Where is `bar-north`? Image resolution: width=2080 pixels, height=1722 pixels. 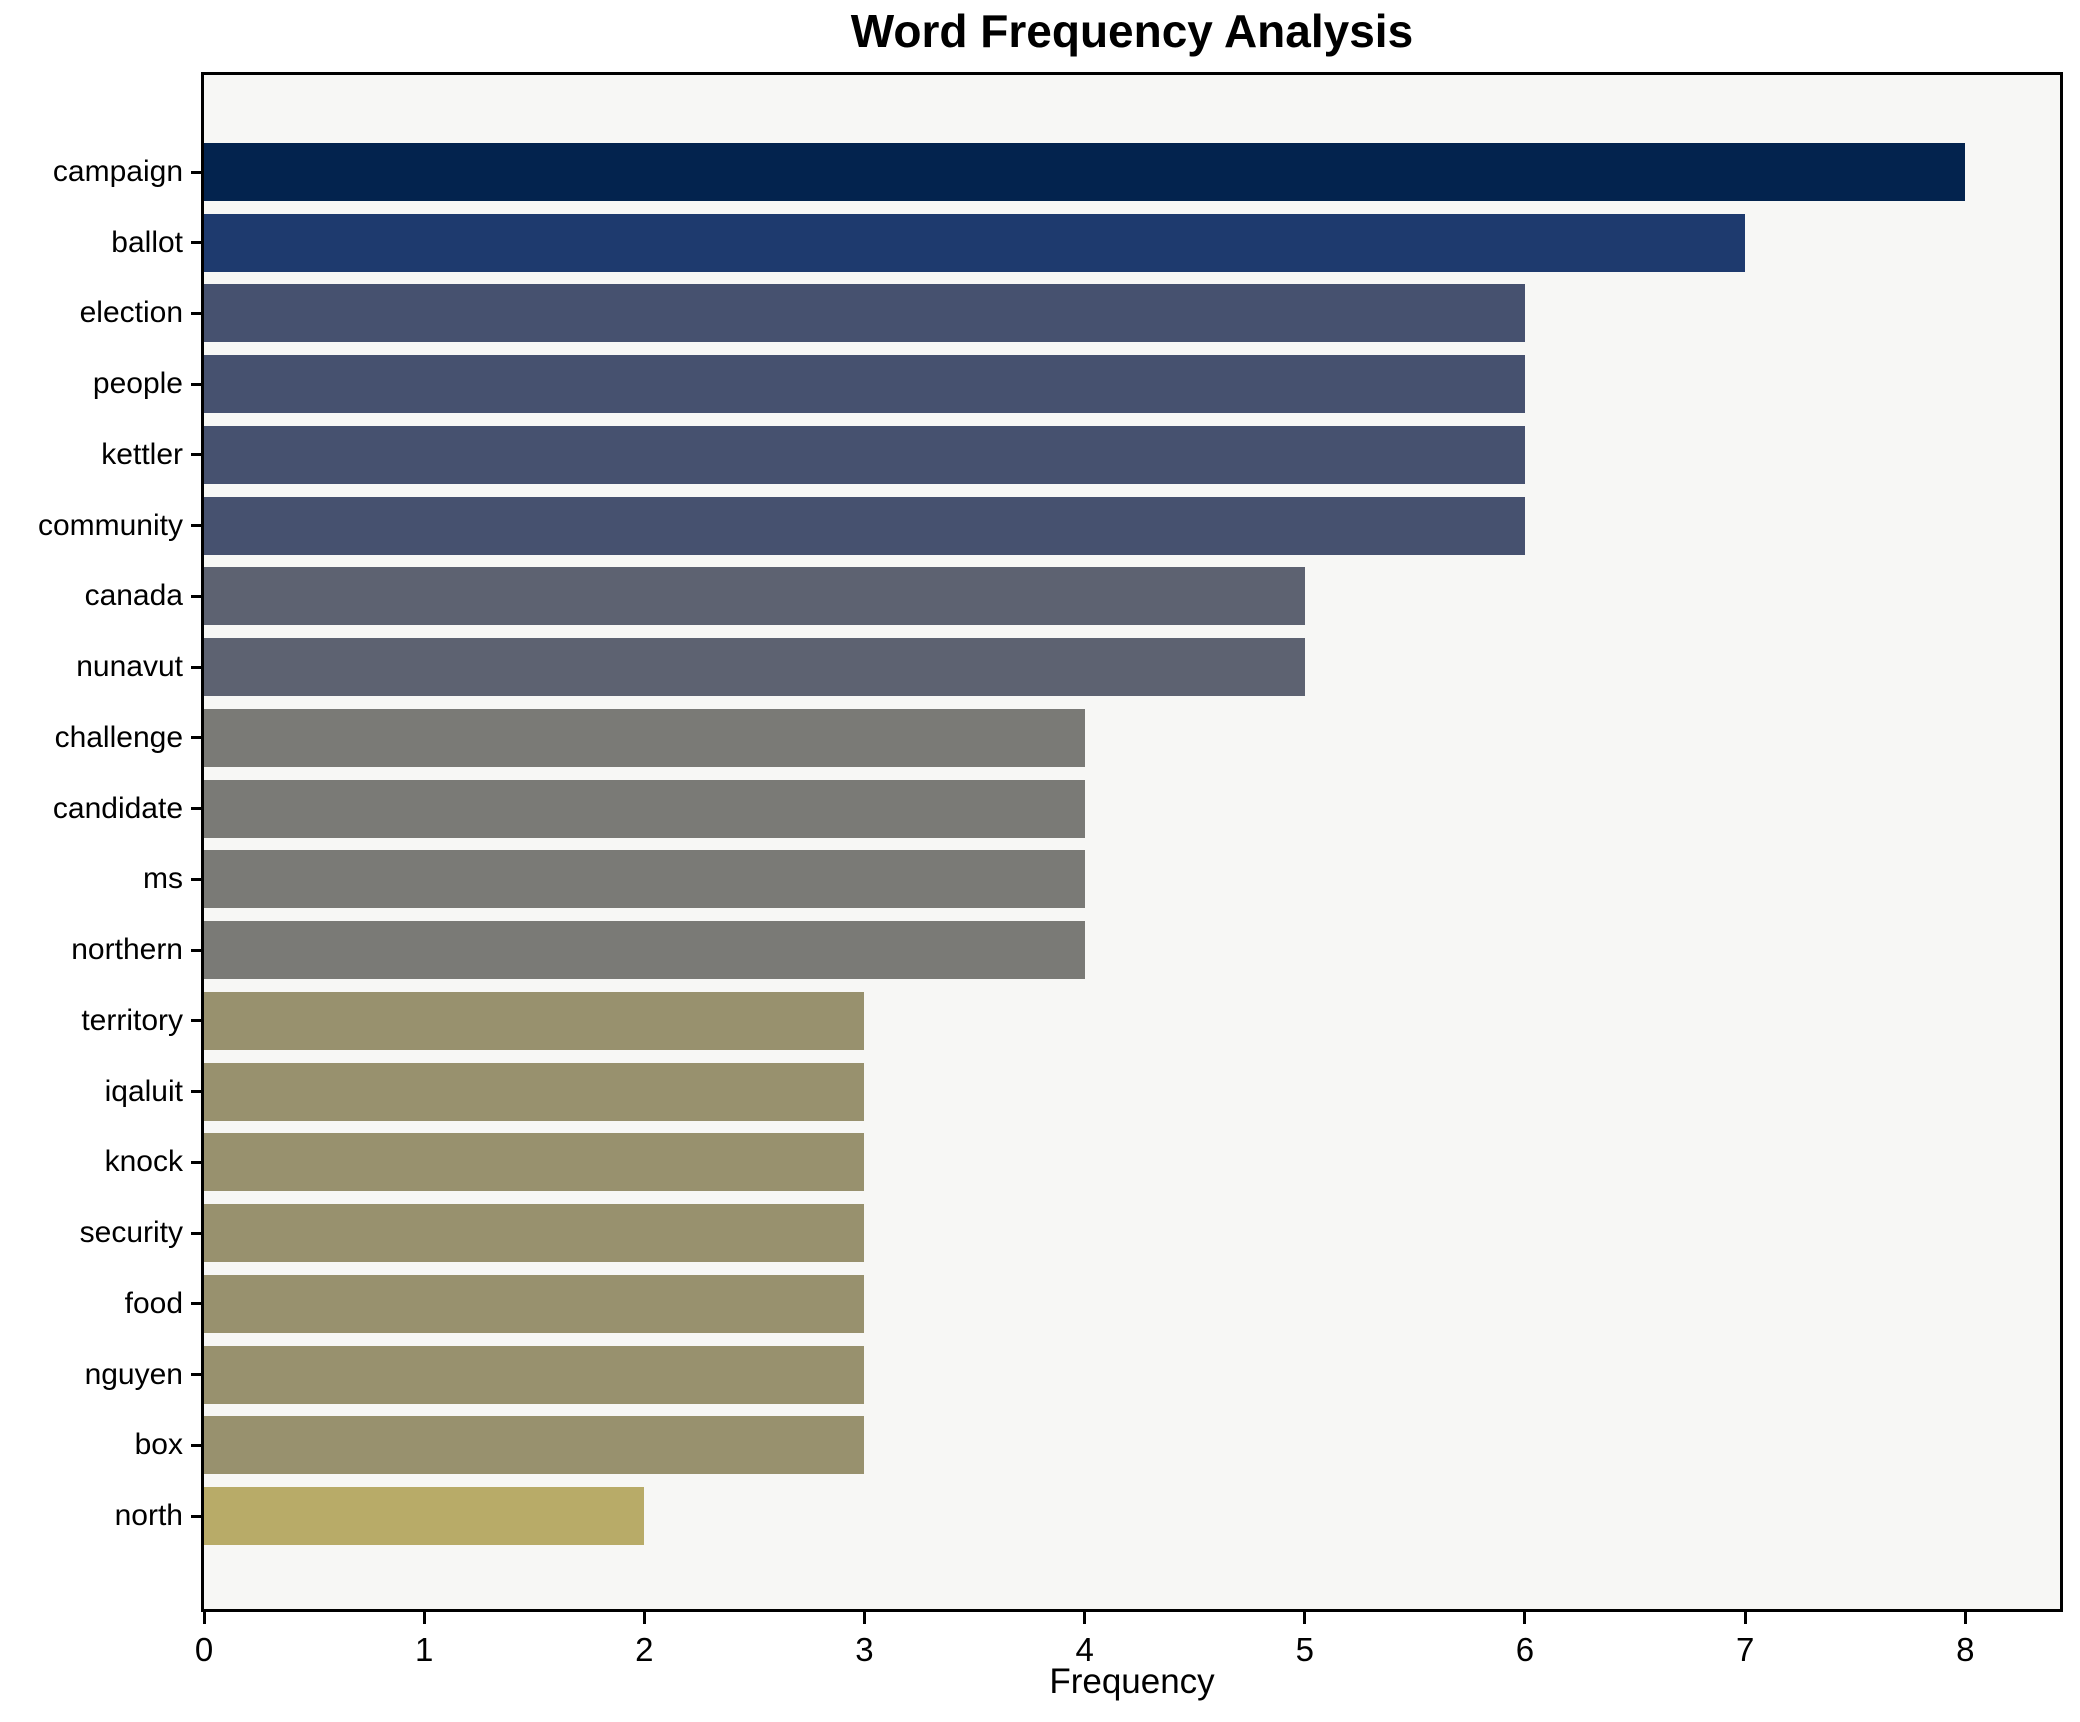
bar-north is located at coordinates (424, 1516).